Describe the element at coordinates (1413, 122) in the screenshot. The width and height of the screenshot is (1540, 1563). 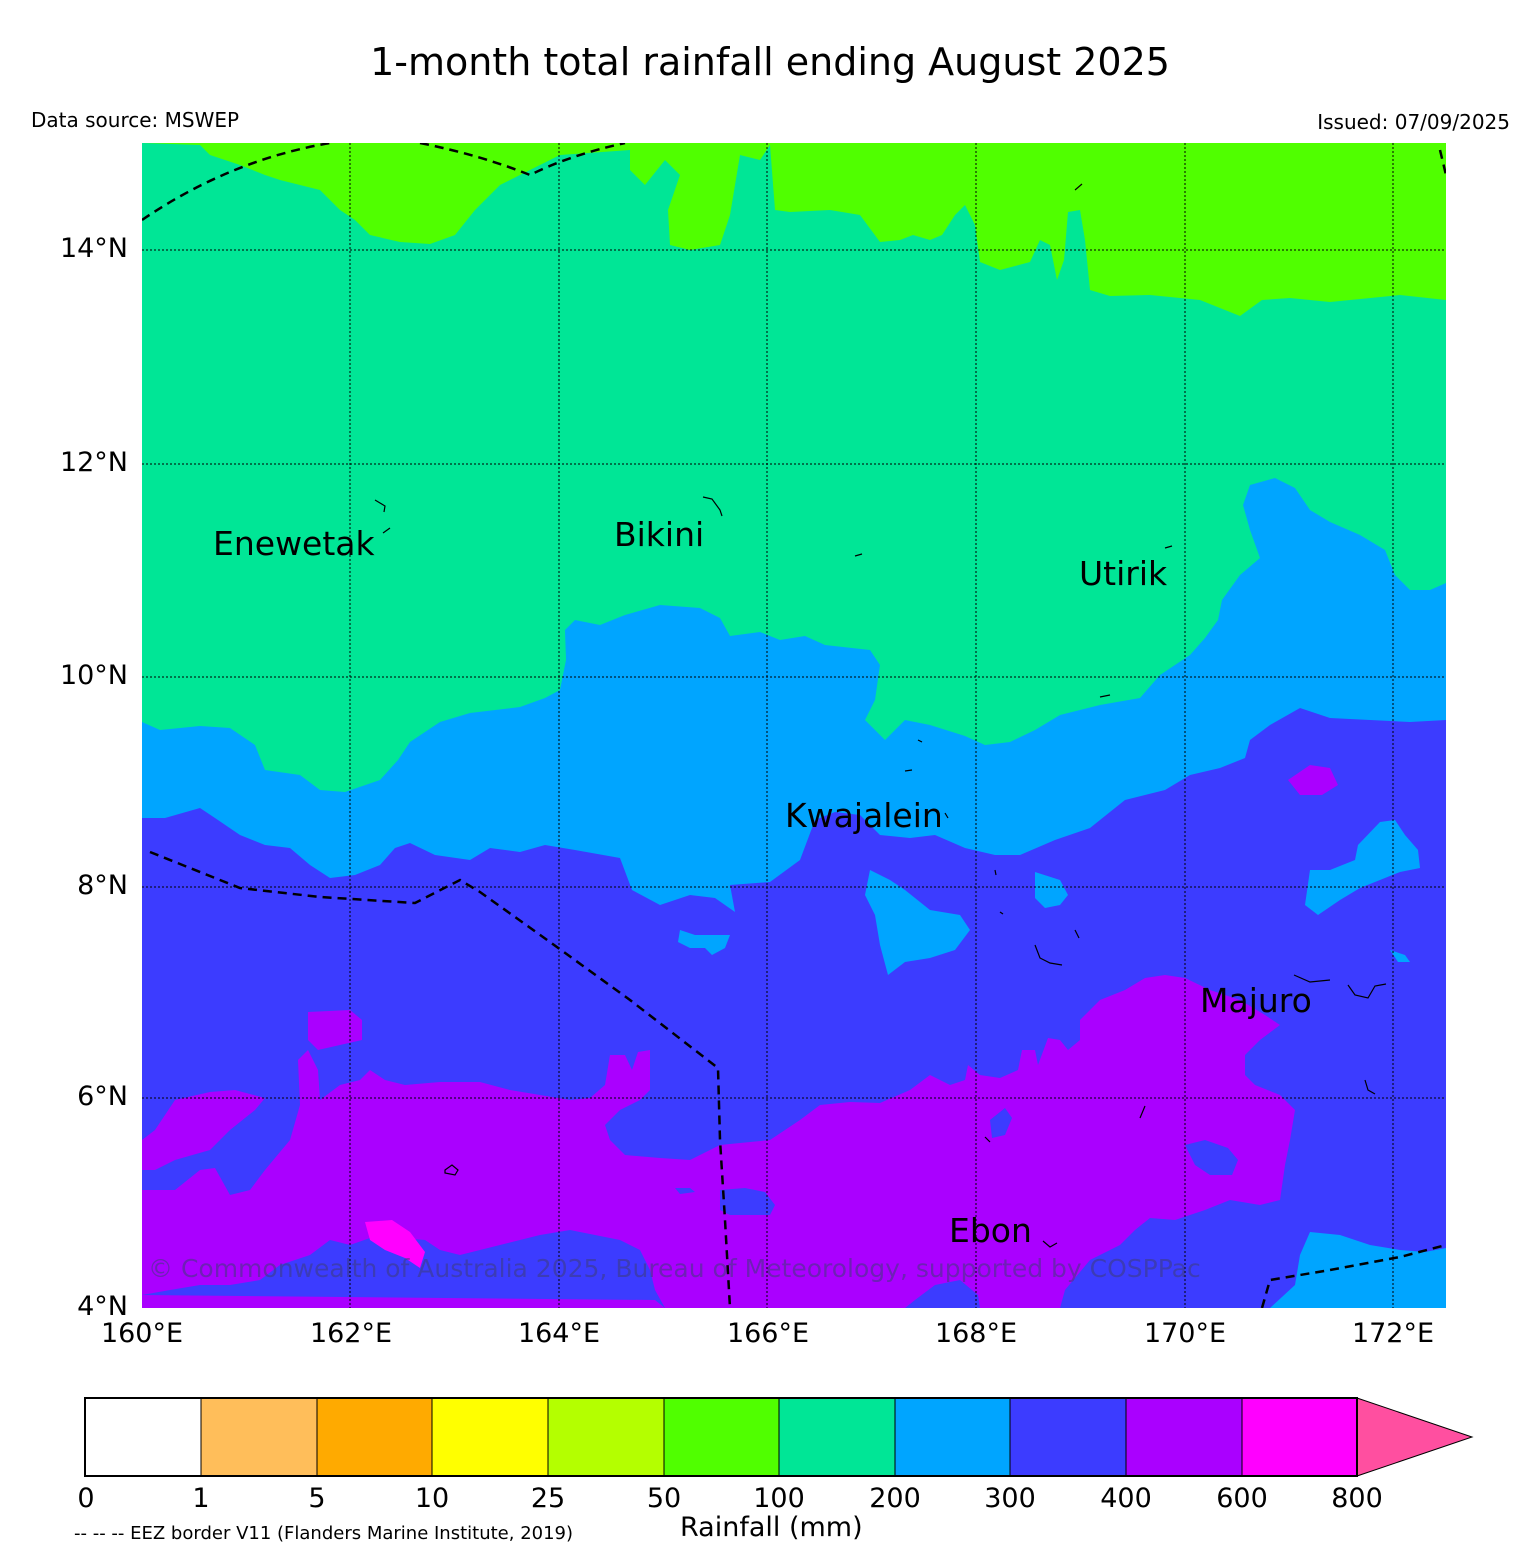
I see `issued-date: Issued: 07/09/2025` at that location.